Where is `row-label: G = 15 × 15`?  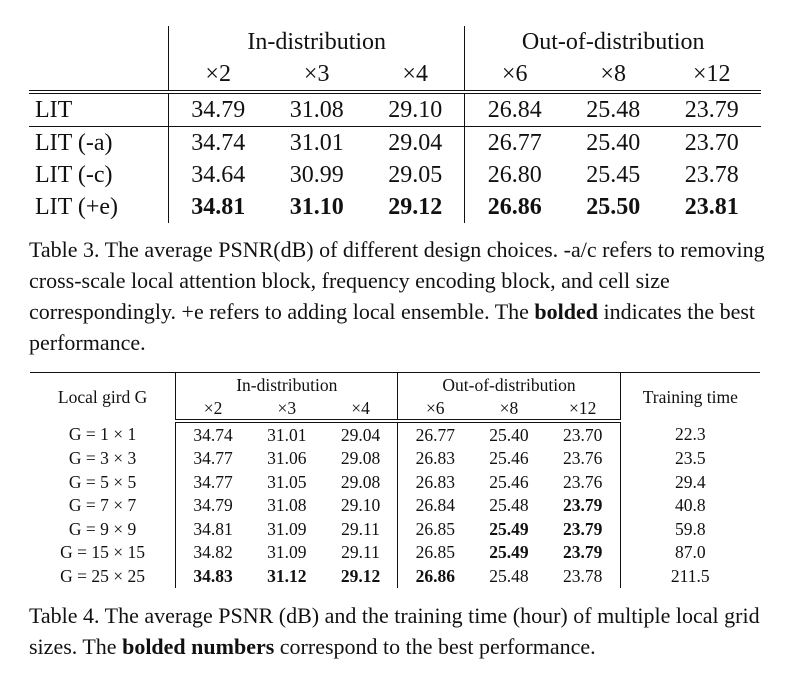
row-label: G = 15 × 15 is located at coordinates (103, 552).